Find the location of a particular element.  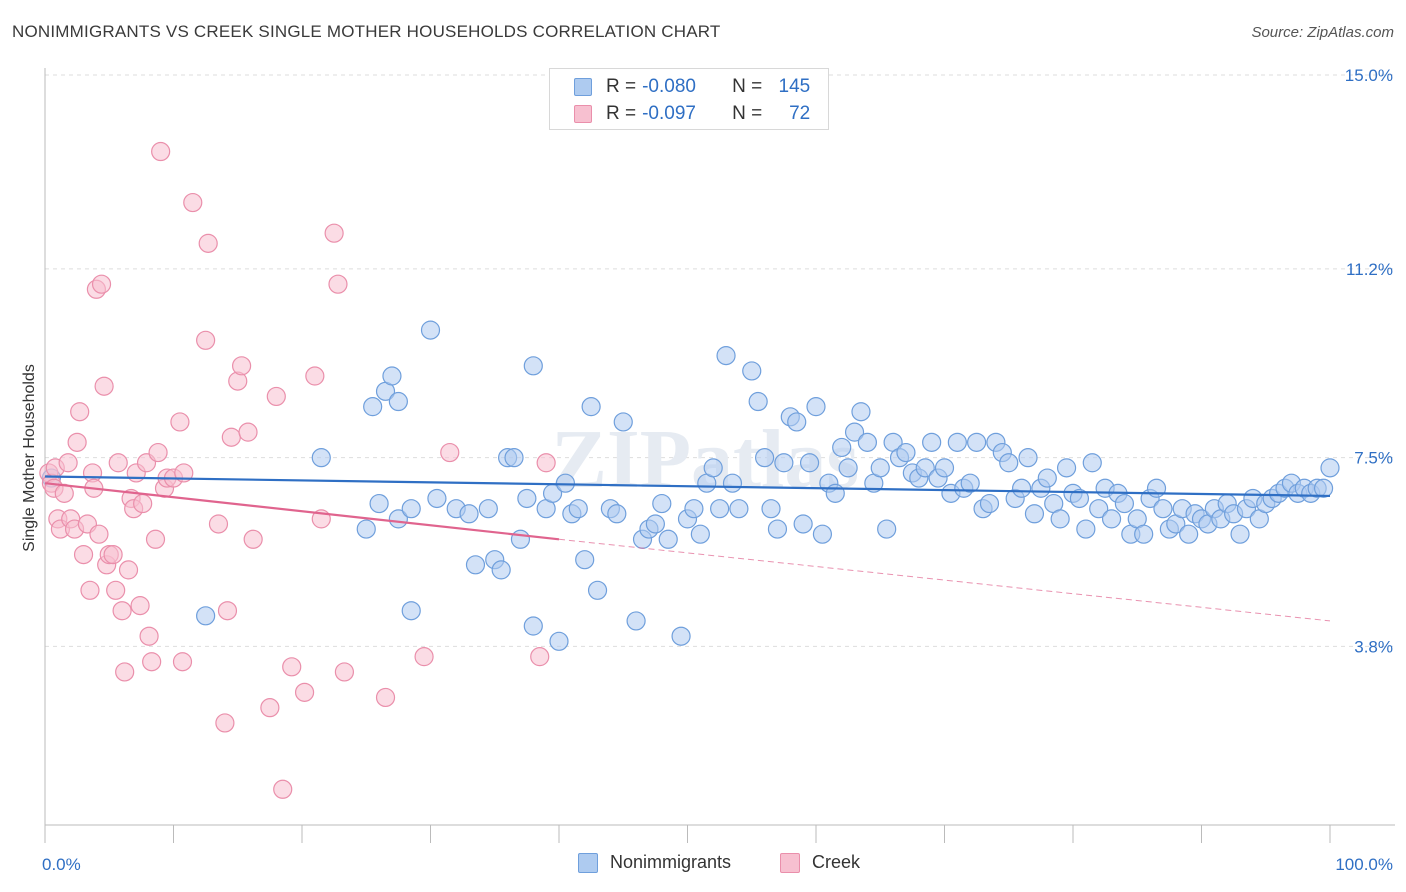

legend-n-value: 72 is located at coordinates (800, 113).